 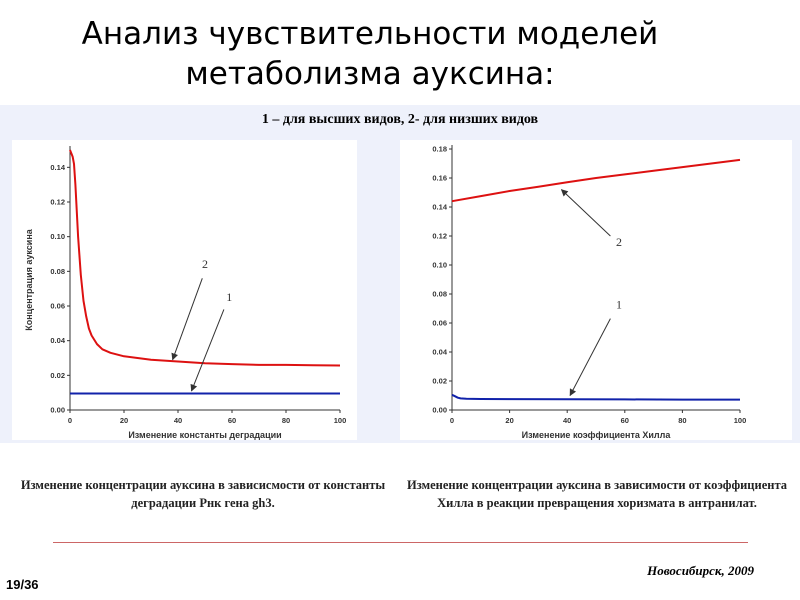 I want to click on y-tick-label: 0.16, so click(x=439, y=178).